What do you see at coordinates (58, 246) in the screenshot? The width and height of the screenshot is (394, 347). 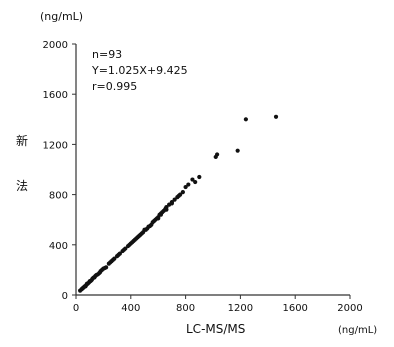 I see `y-tick-label: 400` at bounding box center [58, 246].